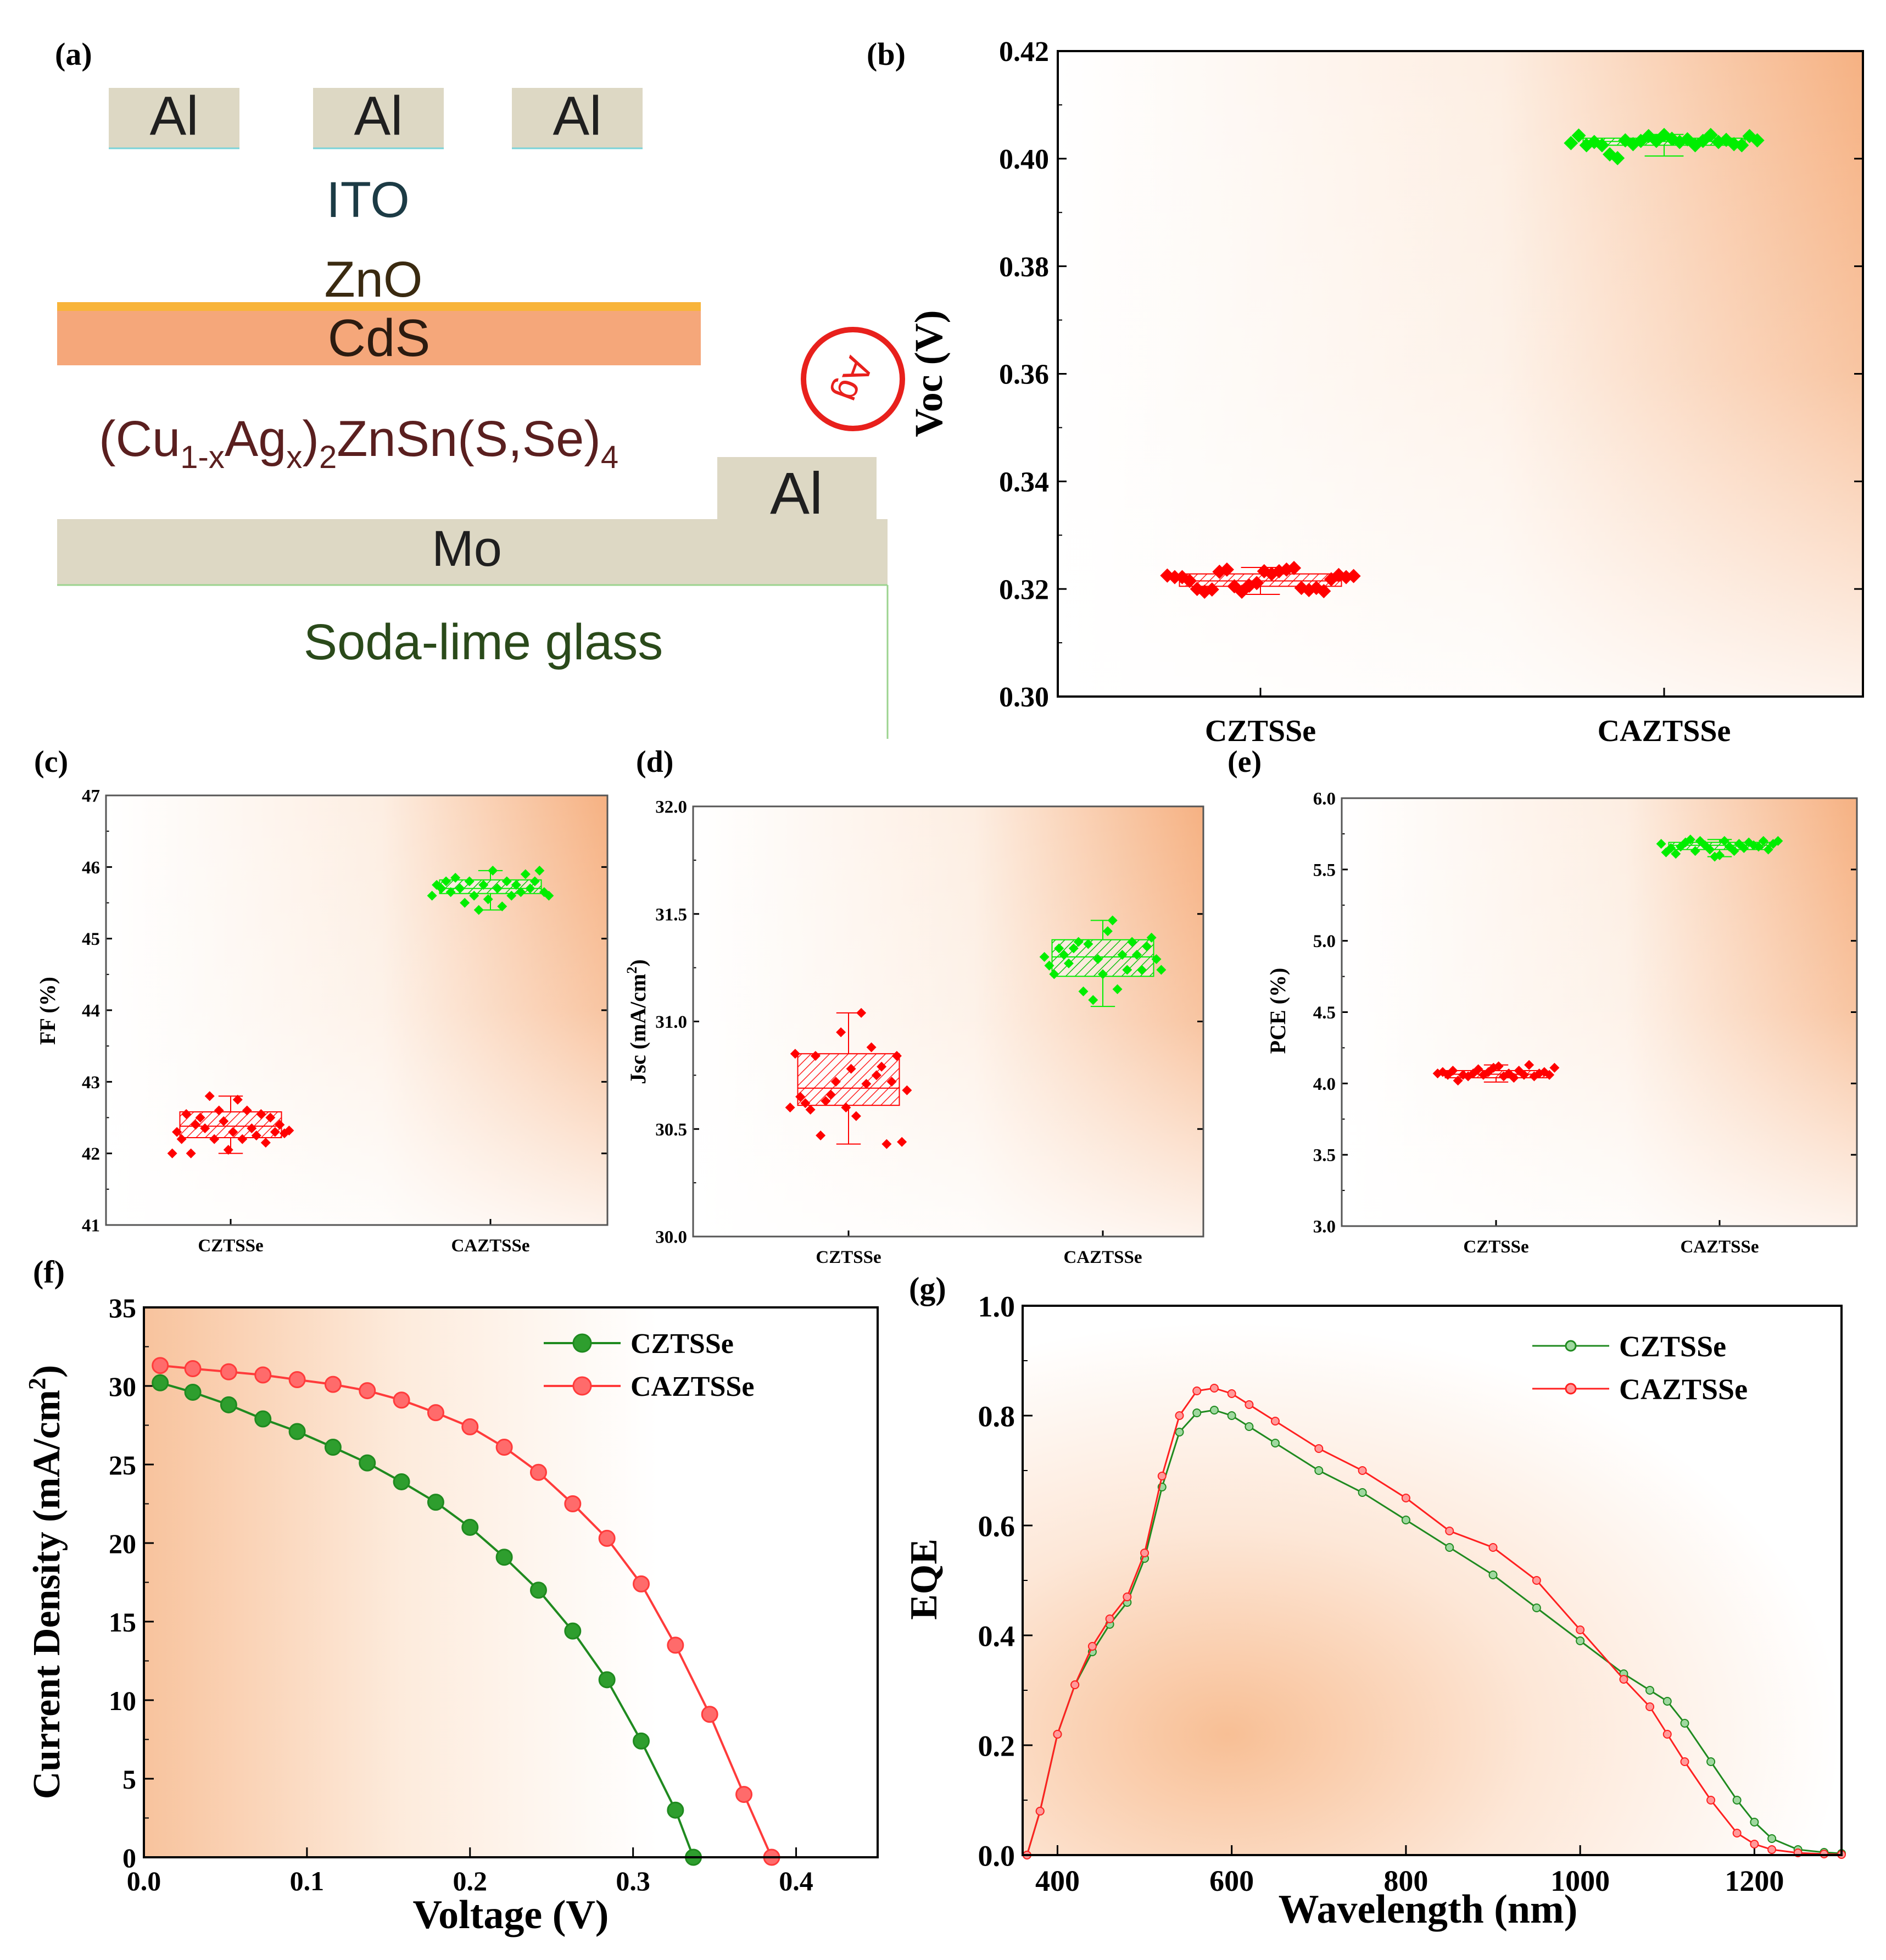 This screenshot has width=1886, height=1960. I want to click on x-tick-label-f: 0.0, so click(144, 1881).